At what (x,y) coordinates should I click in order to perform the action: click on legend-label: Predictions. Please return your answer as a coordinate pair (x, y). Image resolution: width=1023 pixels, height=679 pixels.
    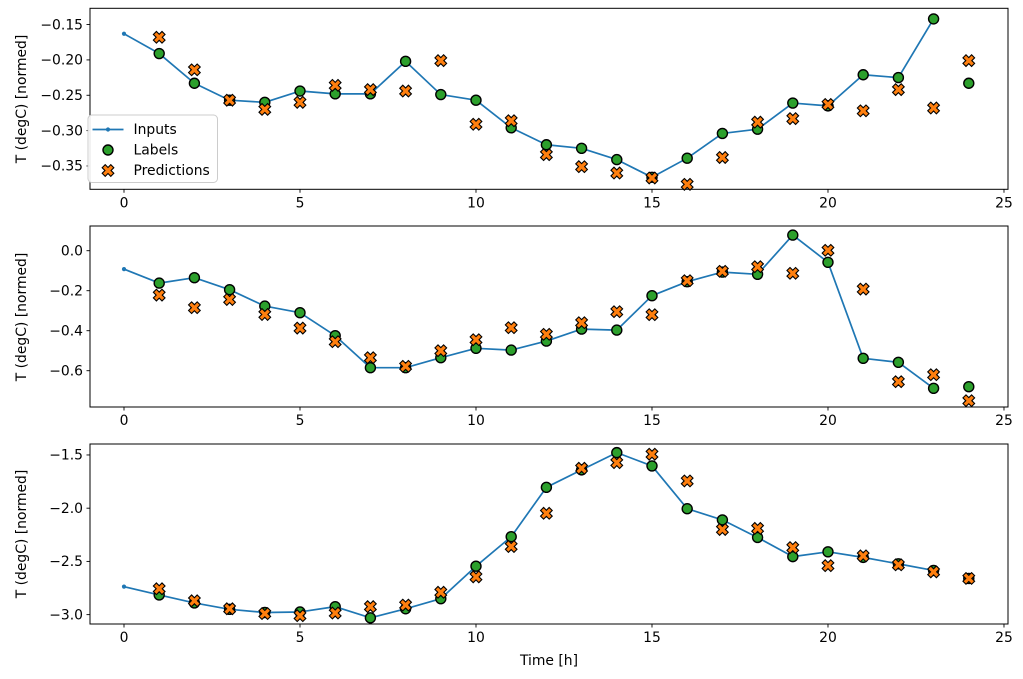
    Looking at the image, I should click on (172, 171).